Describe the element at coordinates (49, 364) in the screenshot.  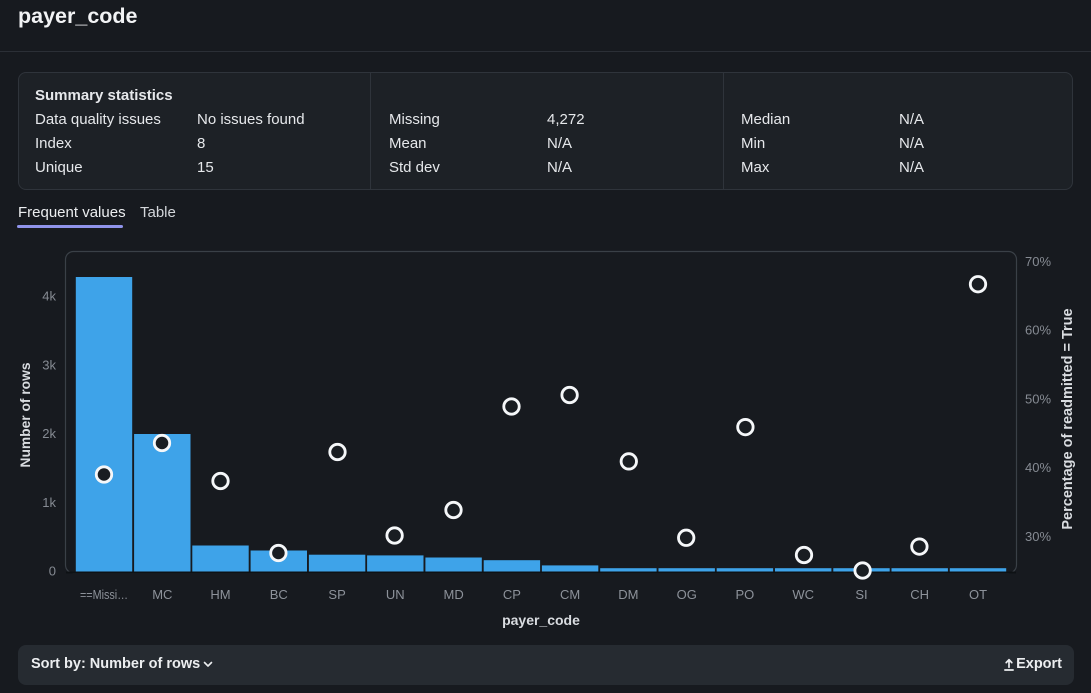
I see `svg-text: 3k` at that location.